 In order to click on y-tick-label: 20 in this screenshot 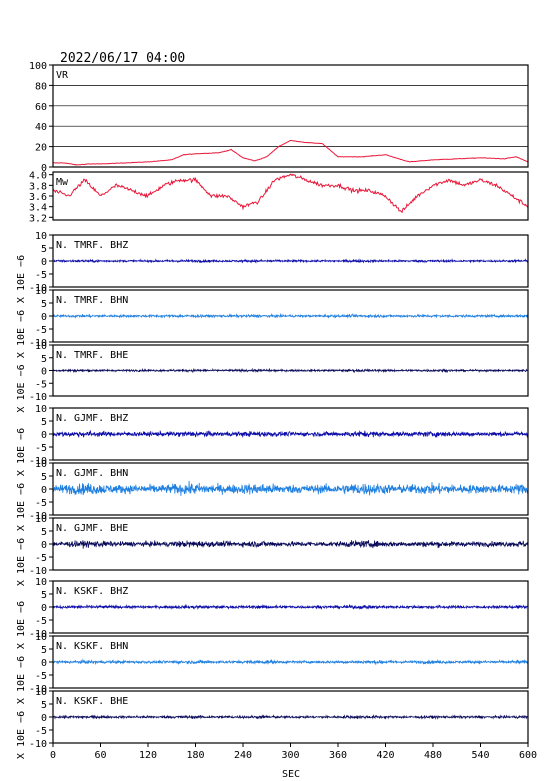, I will do `click(41, 148)`.